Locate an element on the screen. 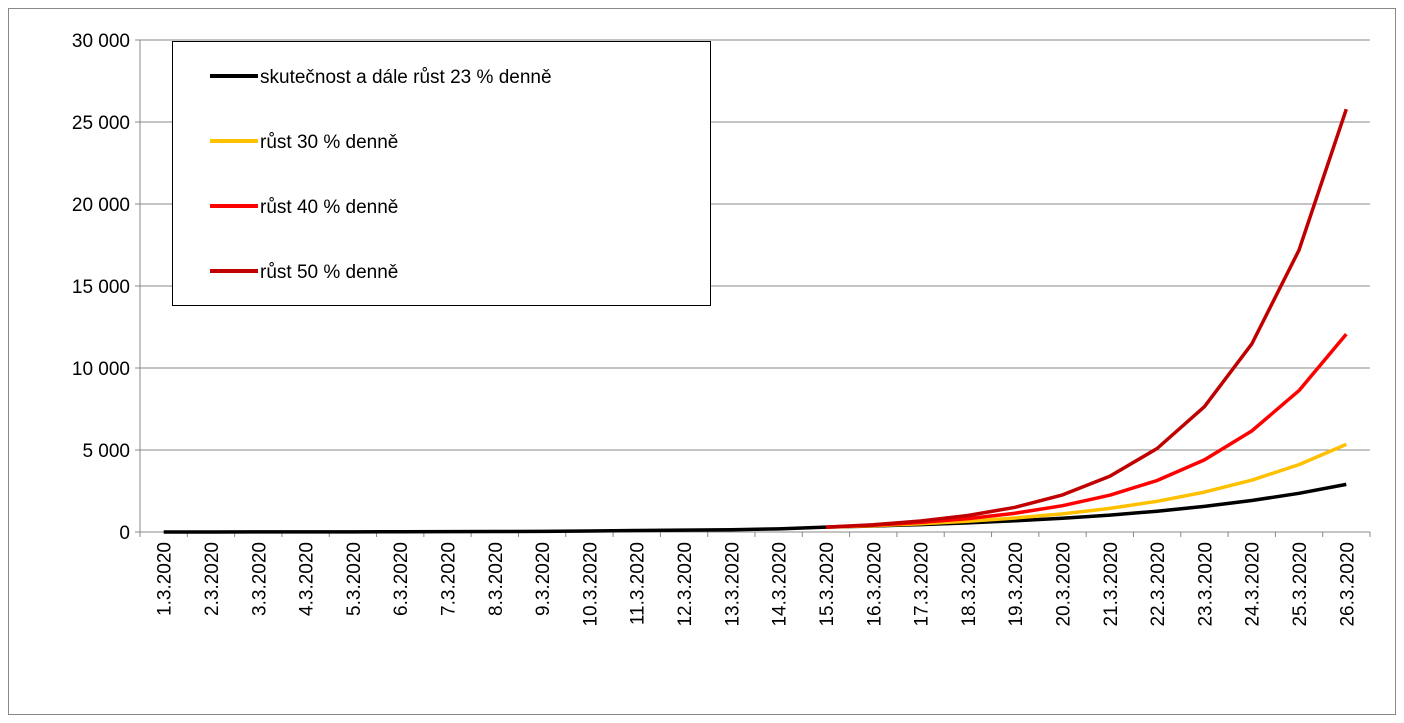 The width and height of the screenshot is (1404, 723). x-tick-label: 21.3.2020 is located at coordinates (1111, 584).